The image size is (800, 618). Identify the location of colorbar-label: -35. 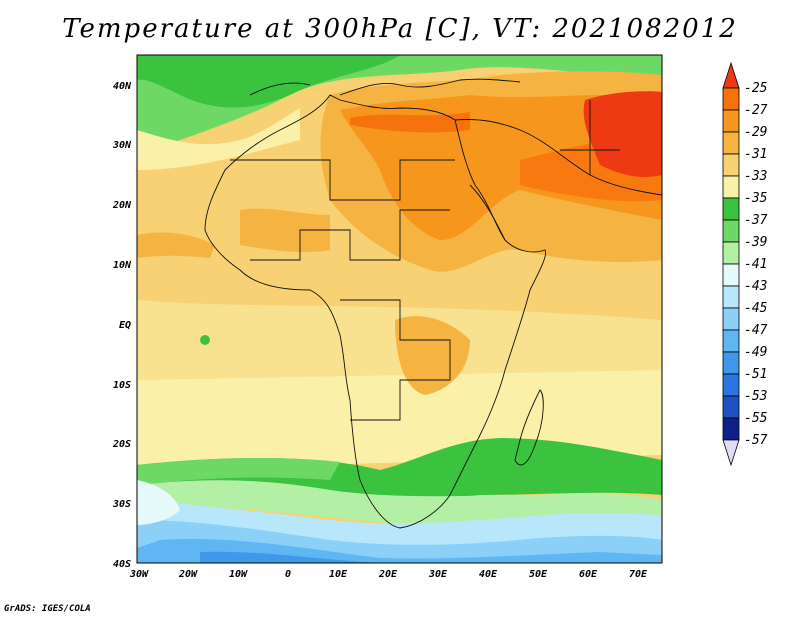
(756, 198).